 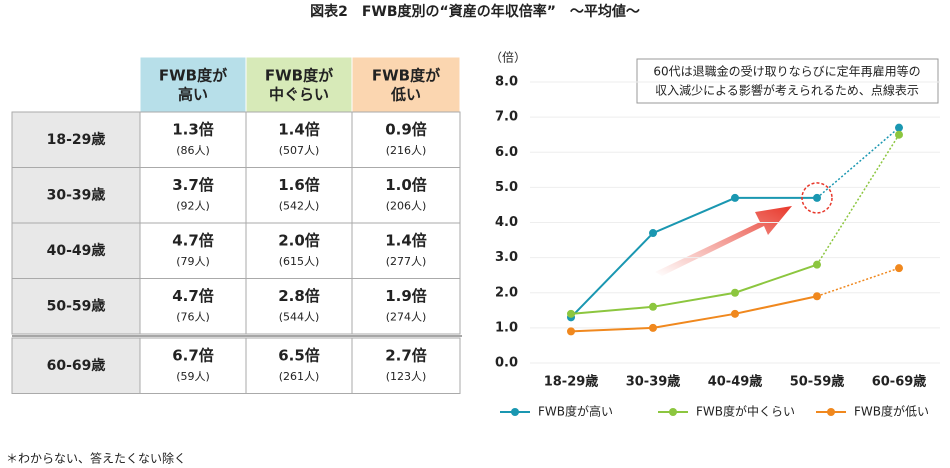 What do you see at coordinates (406, 150) in the screenshot?
I see `cell-count: (216人)` at bounding box center [406, 150].